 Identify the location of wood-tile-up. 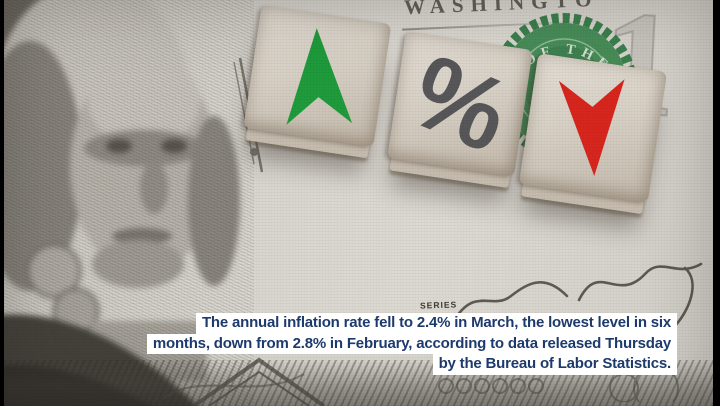
(317, 76).